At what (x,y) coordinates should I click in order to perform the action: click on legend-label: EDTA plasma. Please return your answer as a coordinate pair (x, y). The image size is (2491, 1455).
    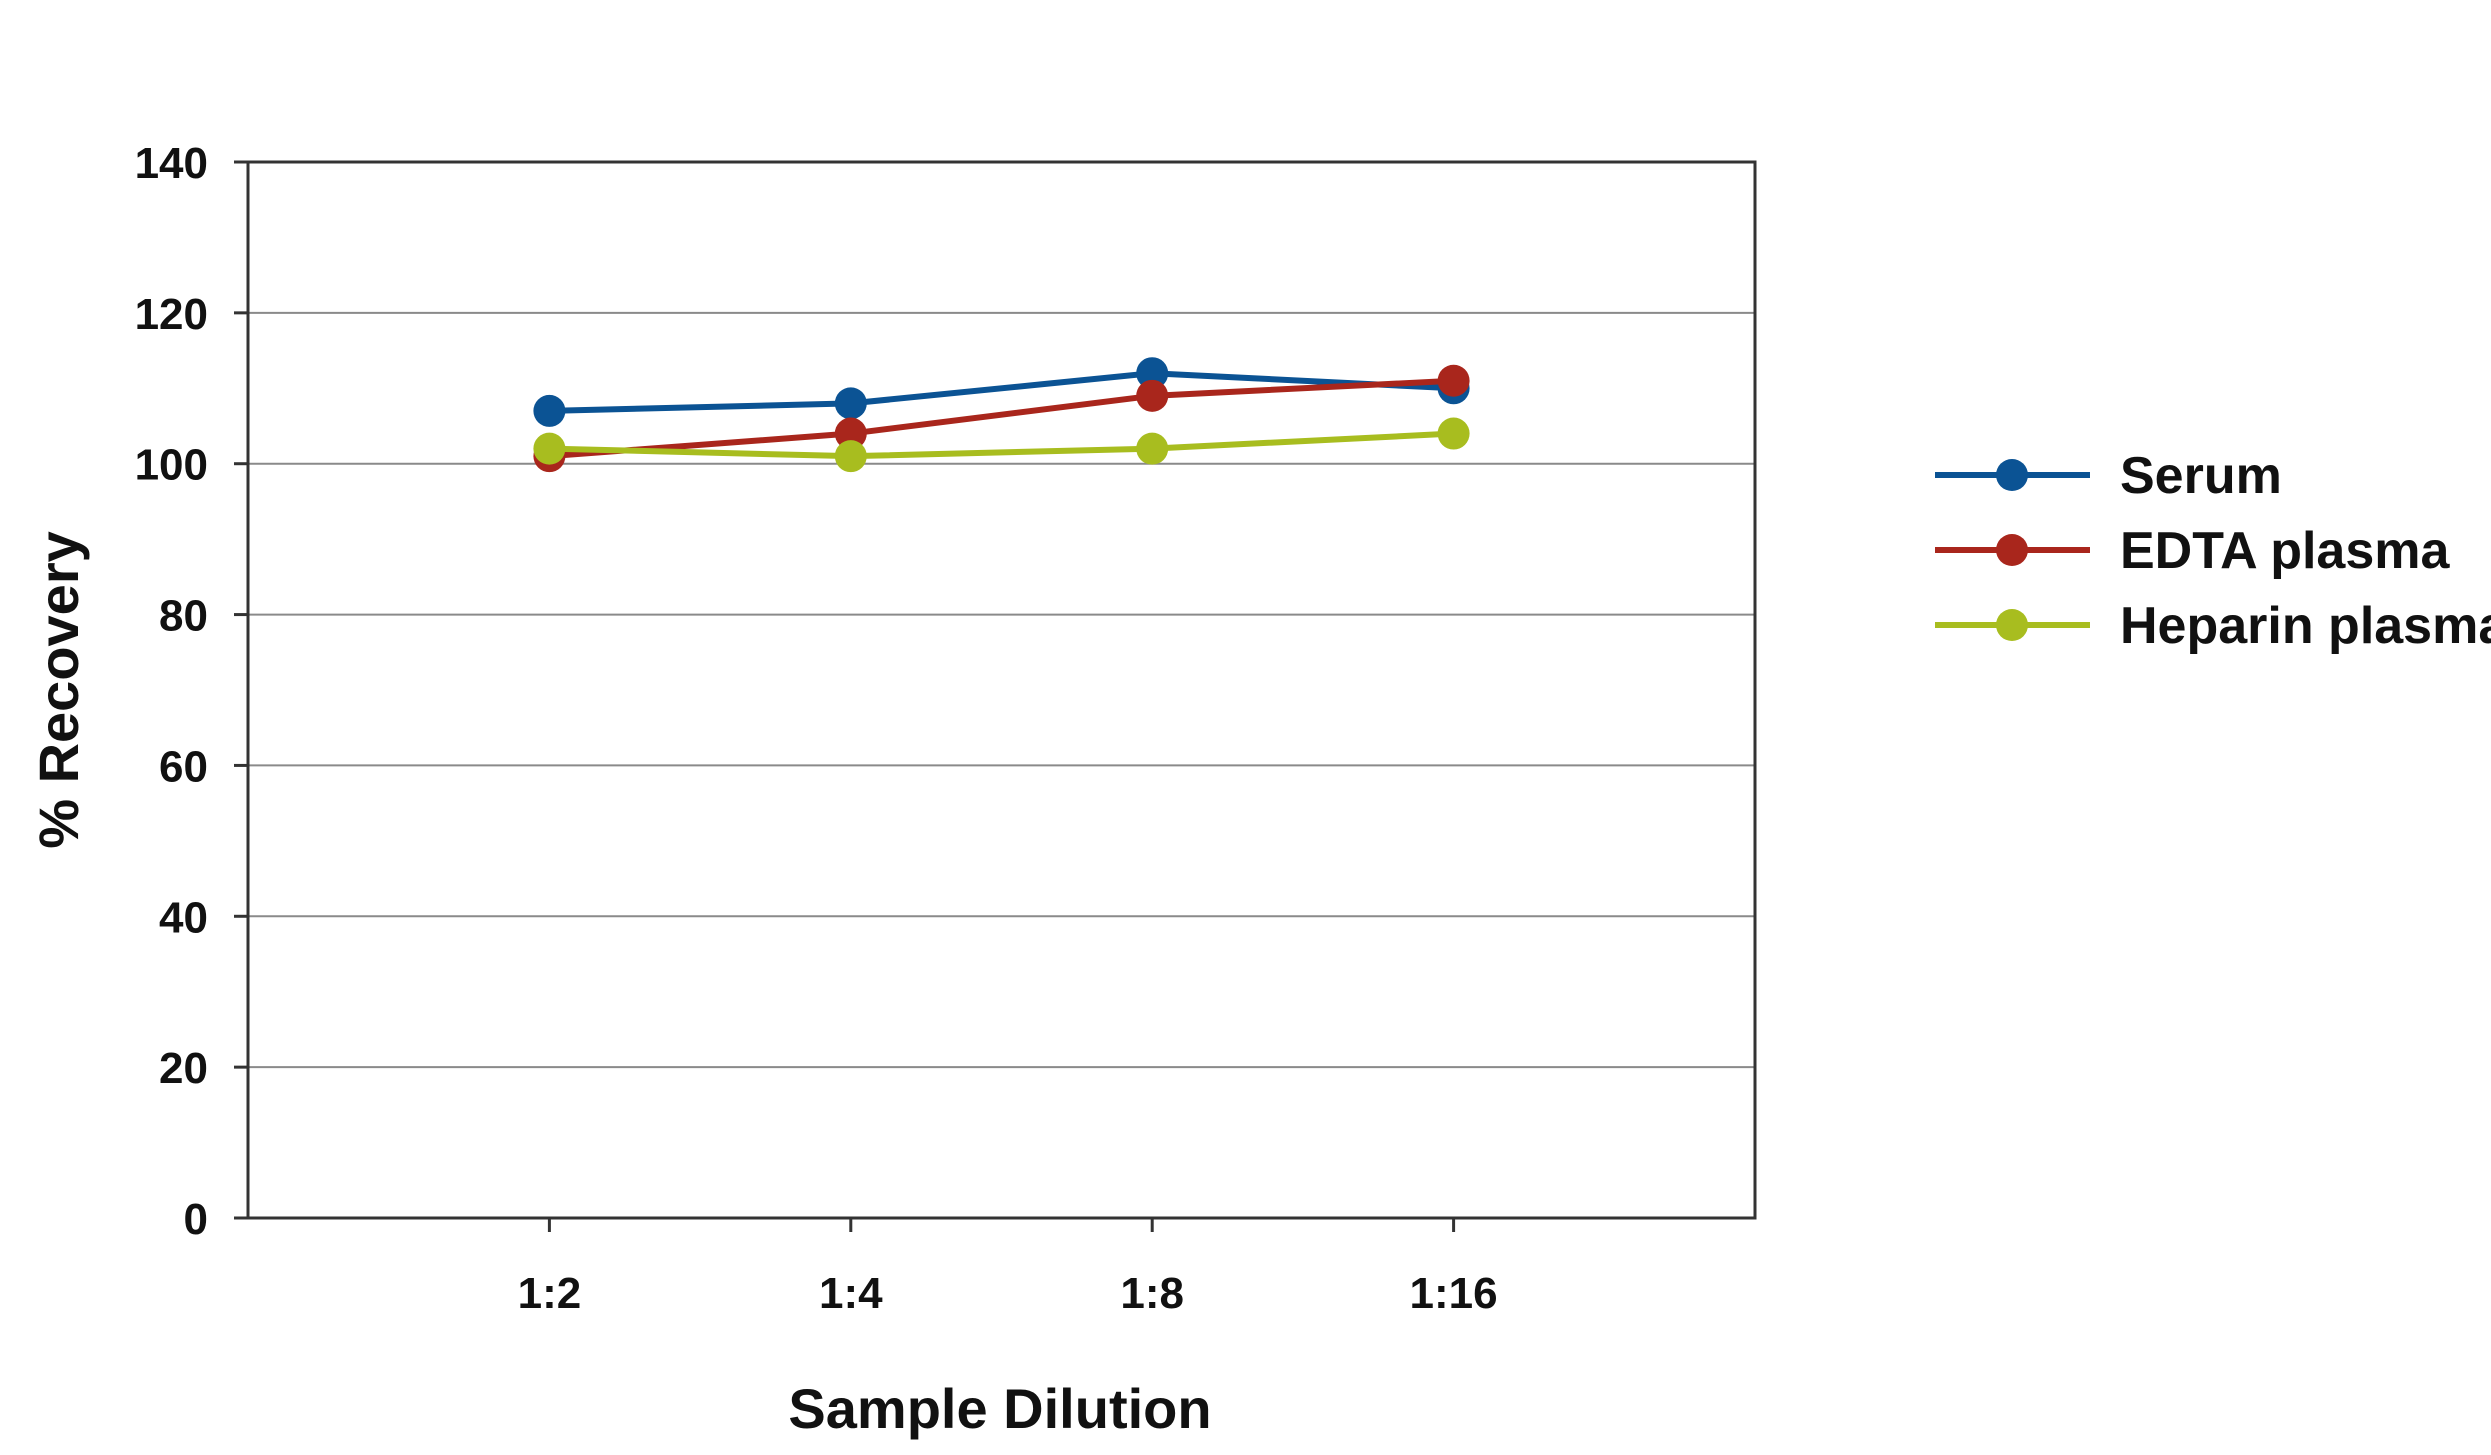
    Looking at the image, I should click on (2285, 551).